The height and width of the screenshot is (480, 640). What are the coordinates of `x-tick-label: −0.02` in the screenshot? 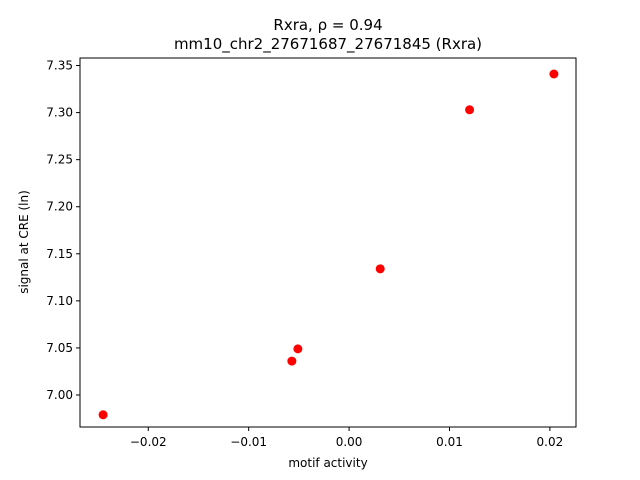 It's located at (148, 442).